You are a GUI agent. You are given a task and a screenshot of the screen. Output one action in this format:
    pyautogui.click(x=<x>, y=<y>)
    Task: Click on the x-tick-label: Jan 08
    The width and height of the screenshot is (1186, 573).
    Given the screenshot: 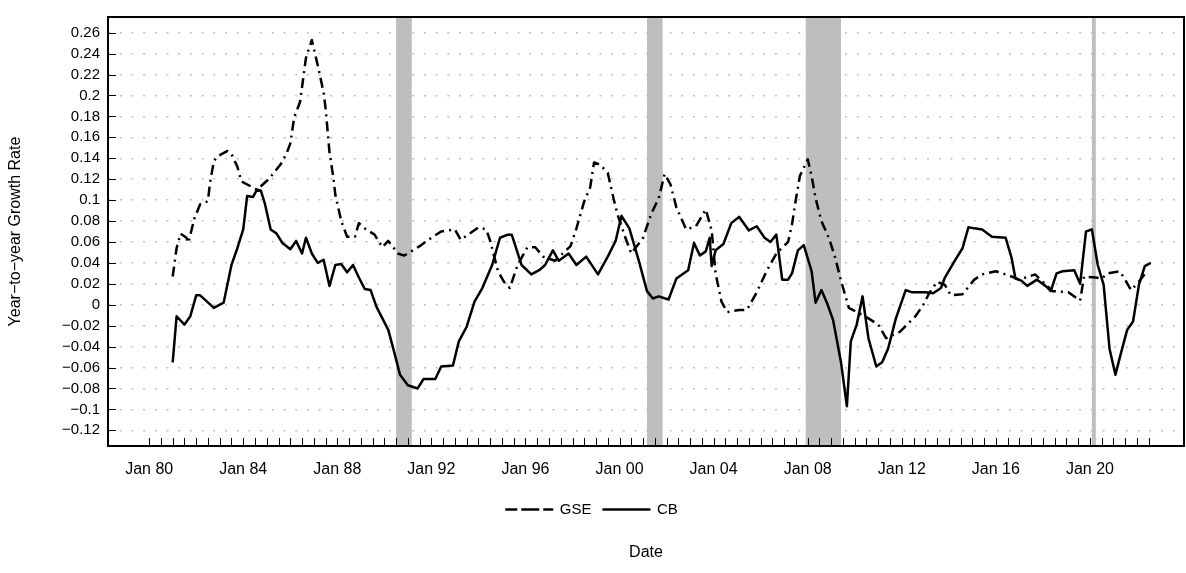 What is the action you would take?
    pyautogui.click(x=807, y=469)
    